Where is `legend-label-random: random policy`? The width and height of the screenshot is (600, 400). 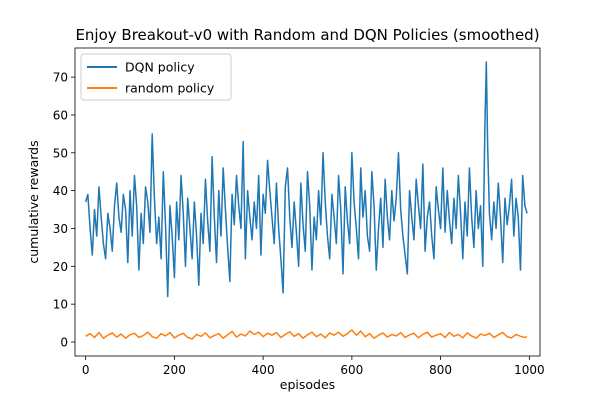 legend-label-random: random policy is located at coordinates (170, 88).